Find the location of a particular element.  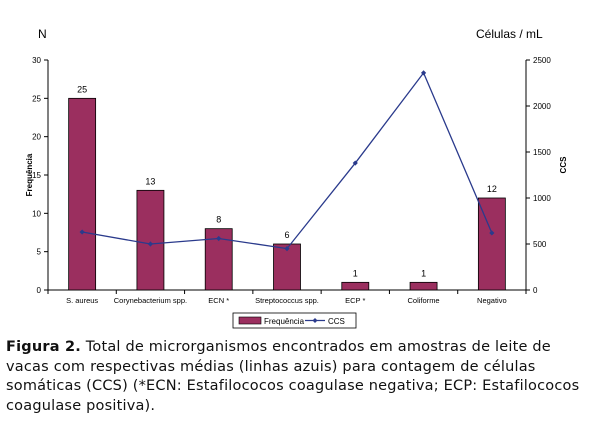

x-tick-label: Corynebacterium spp. is located at coordinates (150, 300).